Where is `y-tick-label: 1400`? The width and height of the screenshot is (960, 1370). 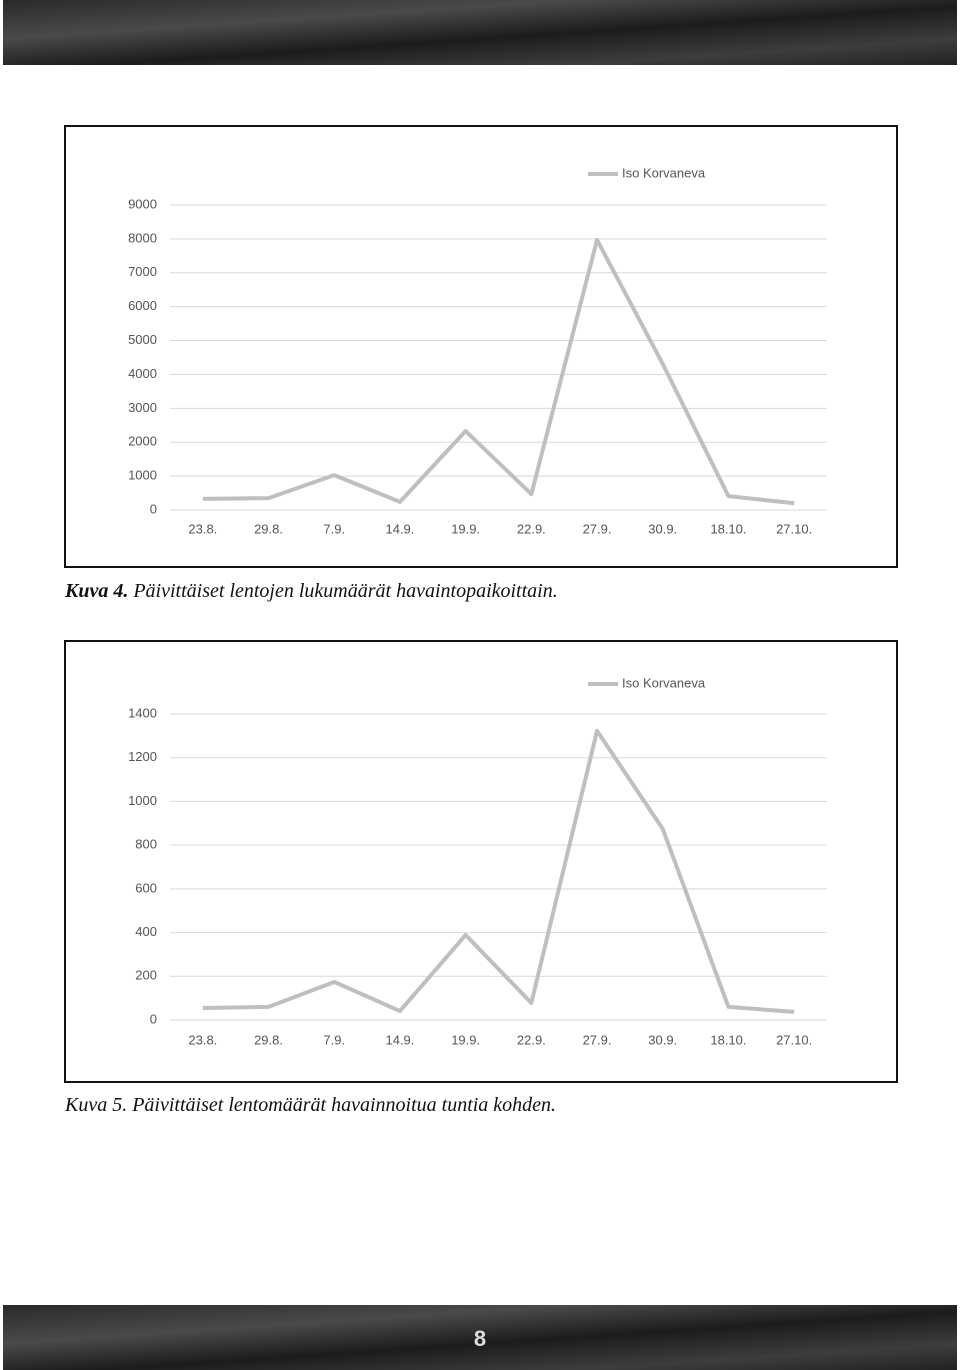
y-tick-label: 1400 is located at coordinates (142, 712).